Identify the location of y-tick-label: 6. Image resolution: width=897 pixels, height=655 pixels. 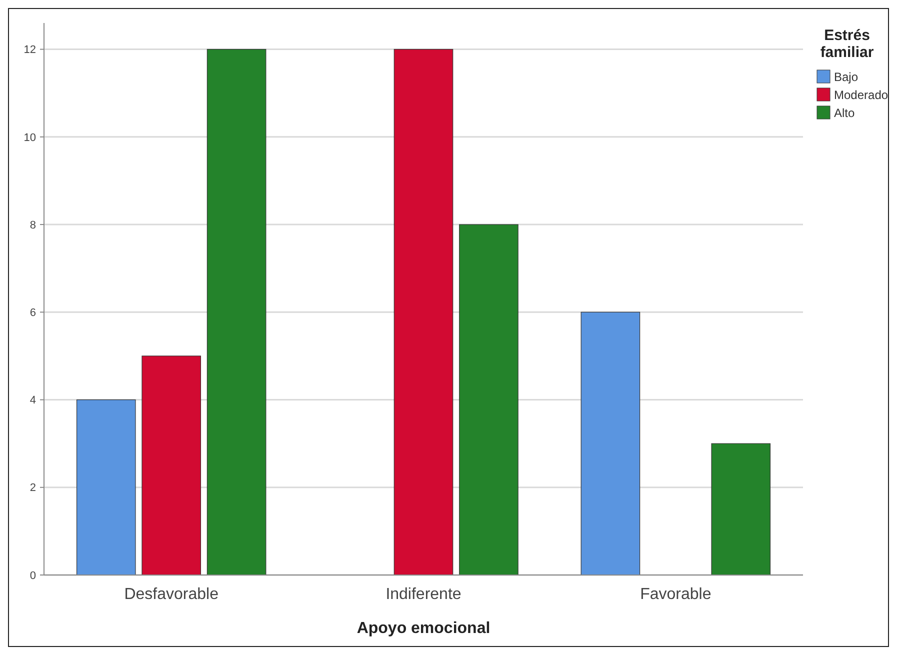
(33, 312).